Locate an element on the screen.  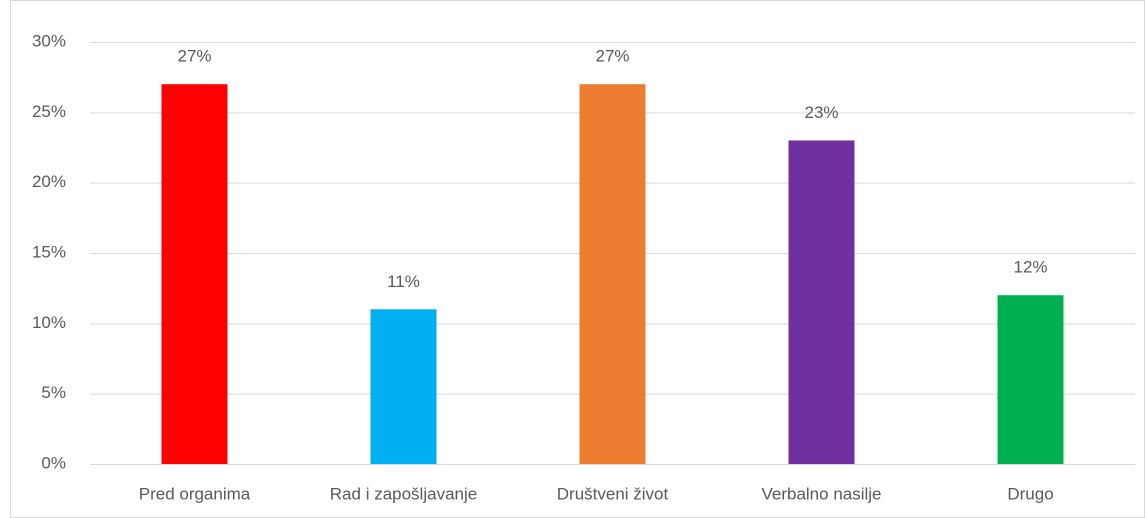
x-tick-label: Drugo is located at coordinates (1030, 493).